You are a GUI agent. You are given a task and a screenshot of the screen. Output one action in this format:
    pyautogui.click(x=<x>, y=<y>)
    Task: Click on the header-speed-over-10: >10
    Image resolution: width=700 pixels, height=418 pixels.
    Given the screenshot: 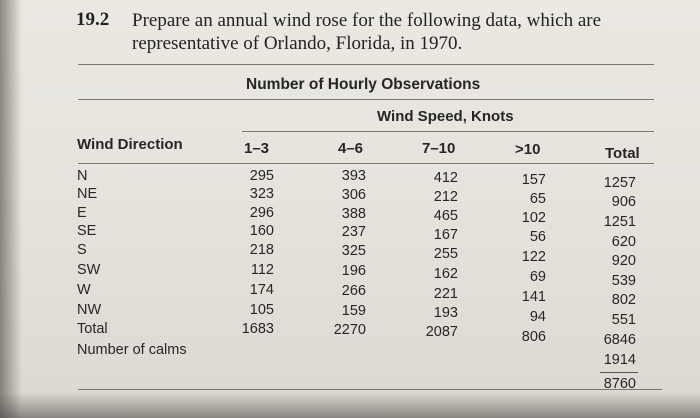 What is the action you would take?
    pyautogui.click(x=528, y=149)
    